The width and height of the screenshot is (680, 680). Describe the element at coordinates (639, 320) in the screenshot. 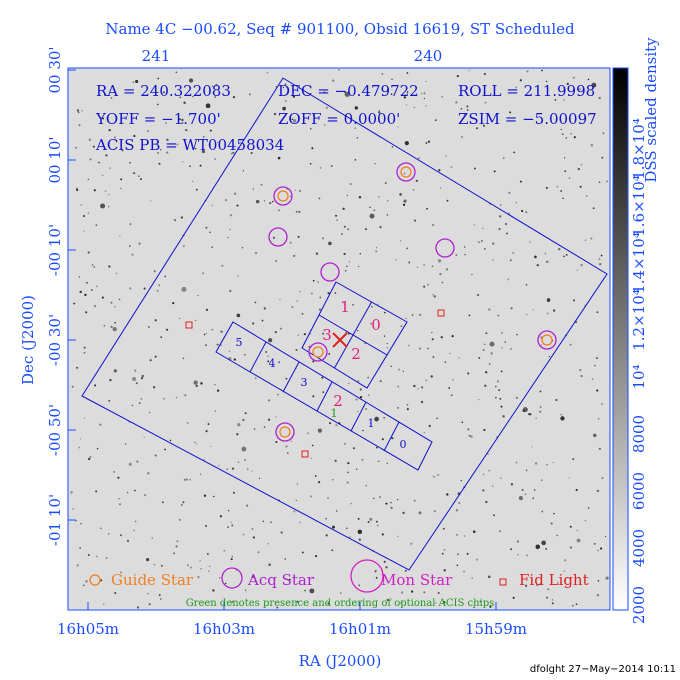

I see `colorbar-label: 1.2×10⁴` at that location.